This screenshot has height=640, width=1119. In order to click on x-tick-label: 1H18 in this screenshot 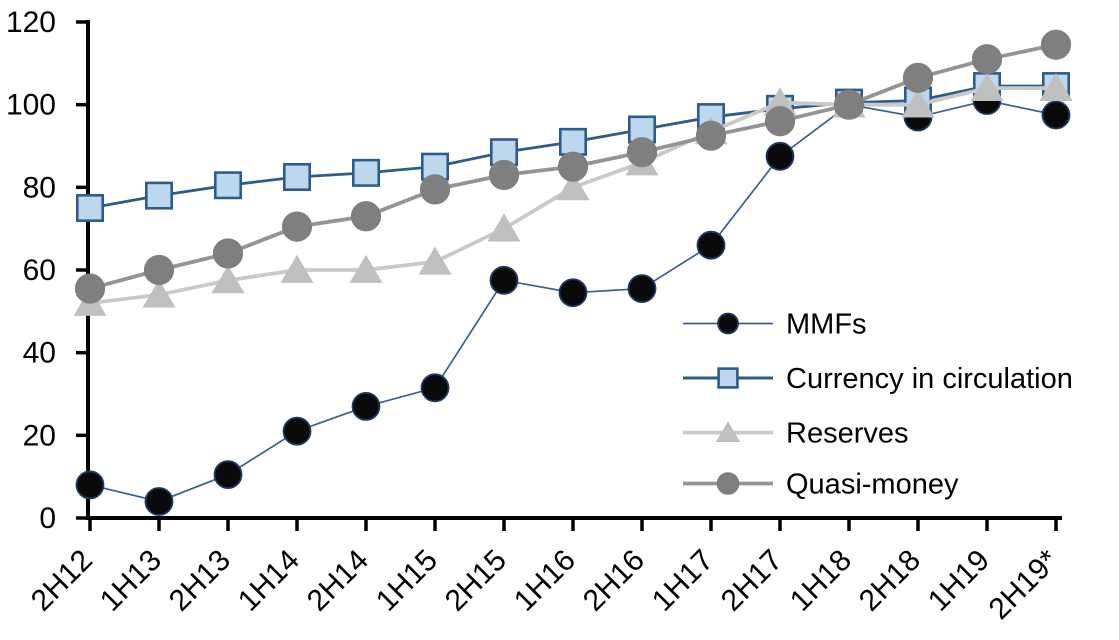, I will do `click(821, 581)`.